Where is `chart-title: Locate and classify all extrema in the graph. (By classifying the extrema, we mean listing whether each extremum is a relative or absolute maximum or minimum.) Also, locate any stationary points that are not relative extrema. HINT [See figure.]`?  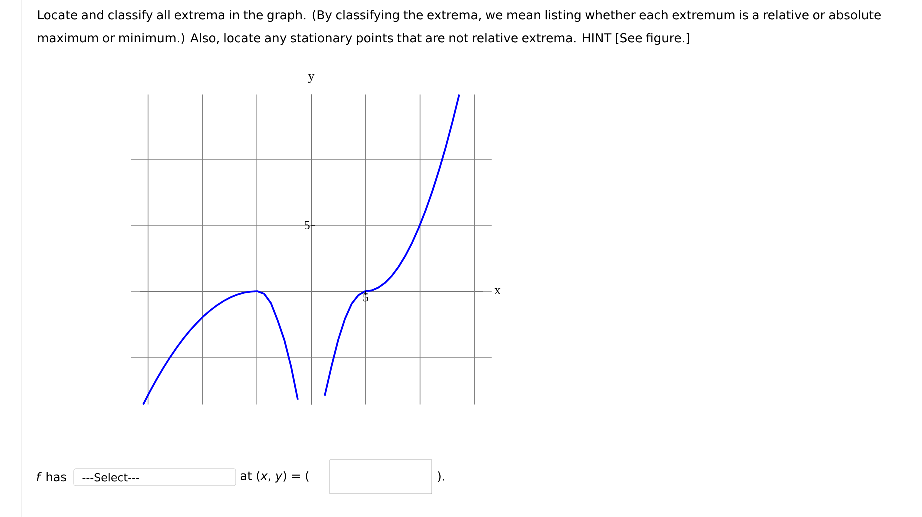 chart-title: Locate and classify all extrema in the graph. (By classifying the extrema, we mean listing whether each extremum is a relative or absolute maximum or minimum.) Also, locate any stationary points that are not relative extrema. HINT [See figure.] is located at coordinates (459, 28).